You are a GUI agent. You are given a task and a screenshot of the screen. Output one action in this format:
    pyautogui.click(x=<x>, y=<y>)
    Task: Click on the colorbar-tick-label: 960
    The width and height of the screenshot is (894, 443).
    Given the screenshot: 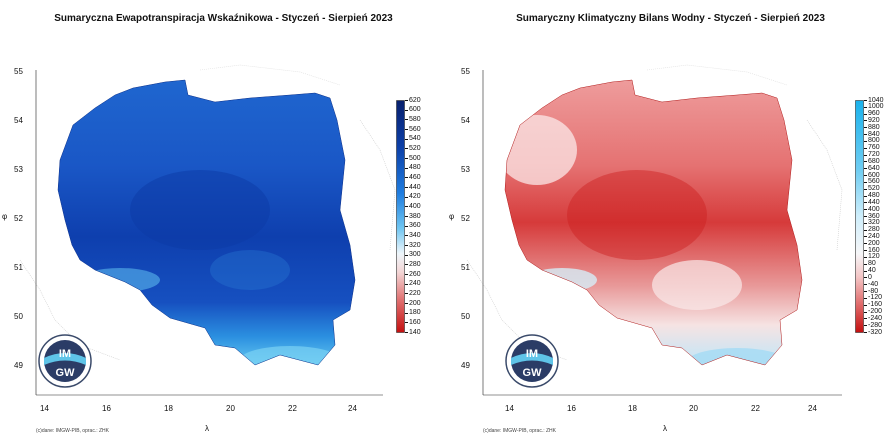 What is the action you would take?
    pyautogui.click(x=874, y=114)
    